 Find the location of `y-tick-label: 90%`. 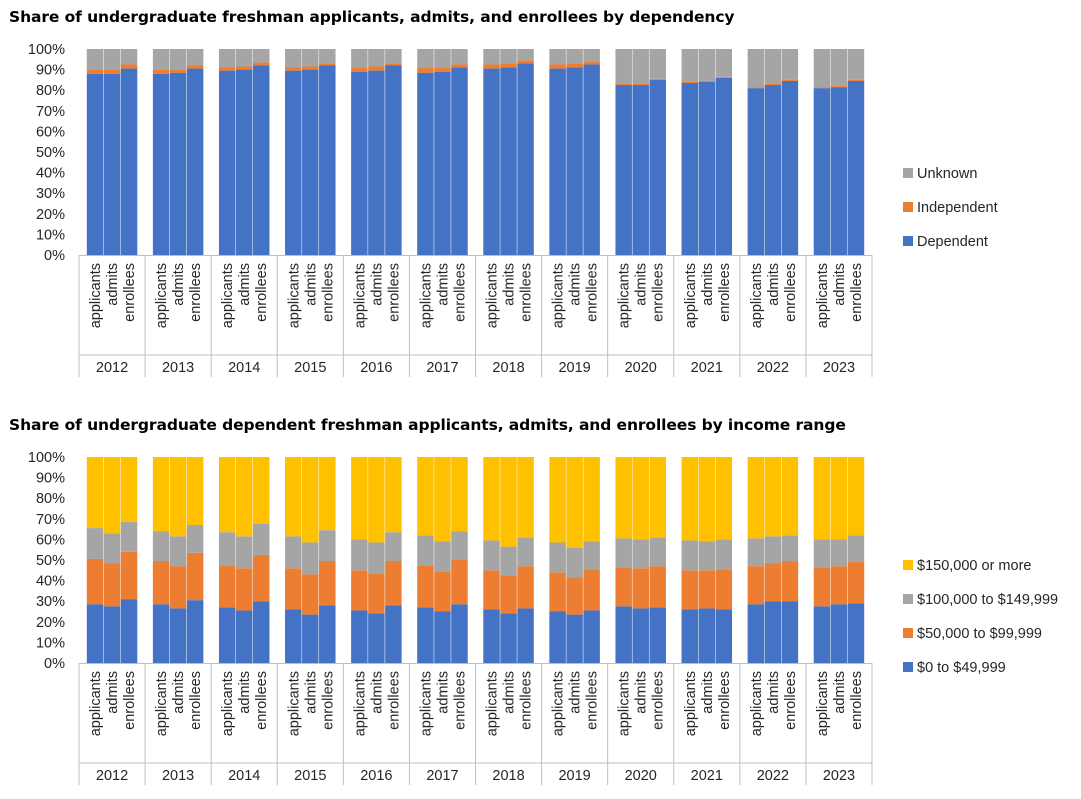

y-tick-label: 90% is located at coordinates (50, 71).